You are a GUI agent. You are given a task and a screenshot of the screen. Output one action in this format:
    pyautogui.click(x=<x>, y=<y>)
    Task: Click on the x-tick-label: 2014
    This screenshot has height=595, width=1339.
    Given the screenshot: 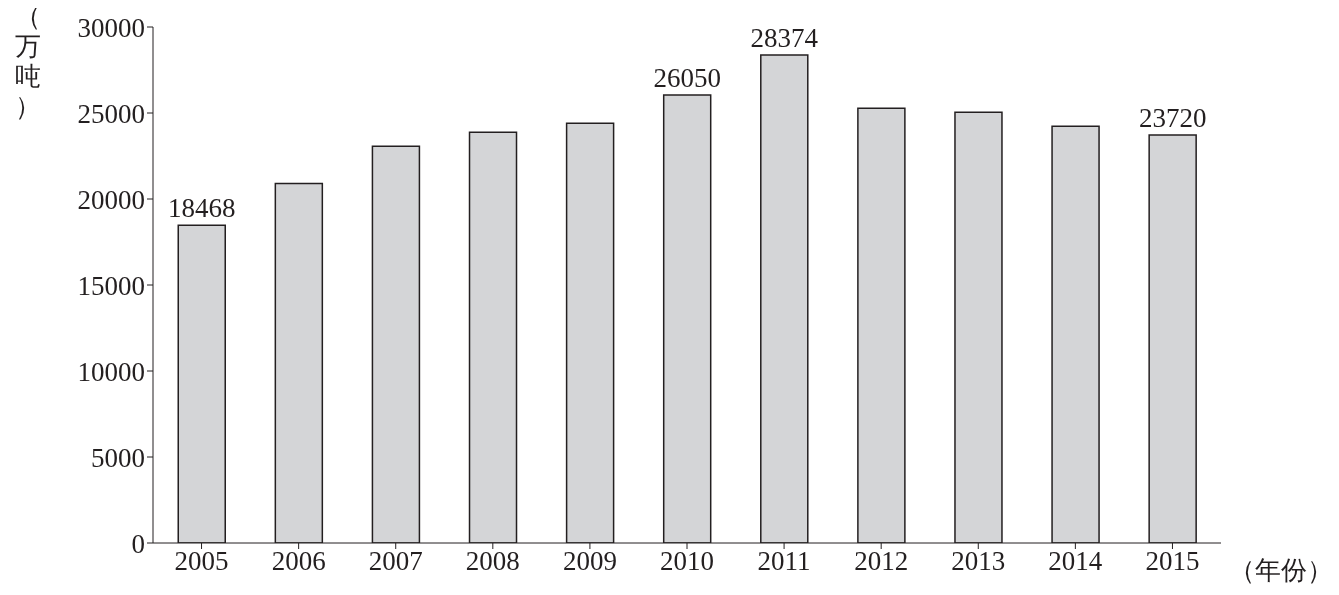 What is the action you would take?
    pyautogui.click(x=1075, y=561)
    